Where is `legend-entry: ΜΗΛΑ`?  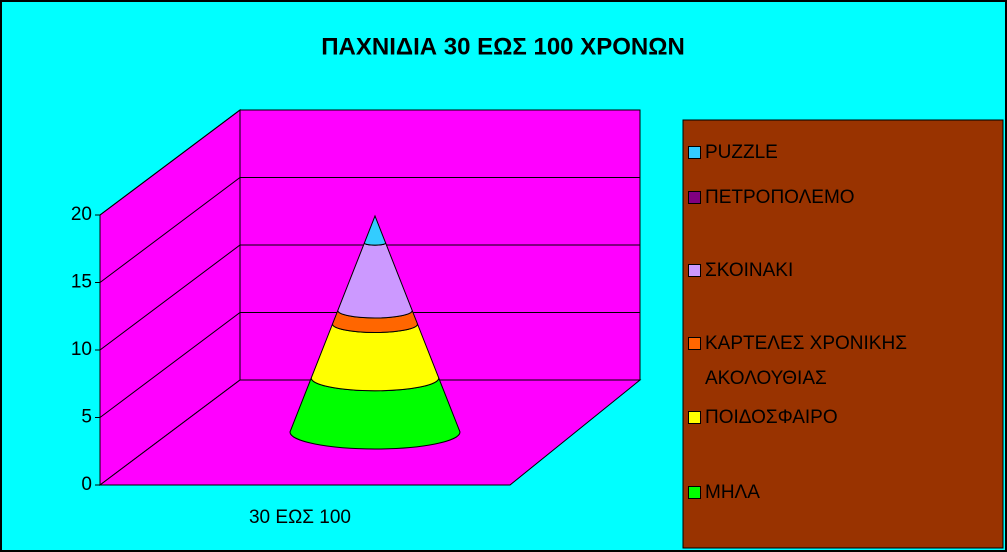 legend-entry: ΜΗΛΑ is located at coordinates (842, 492).